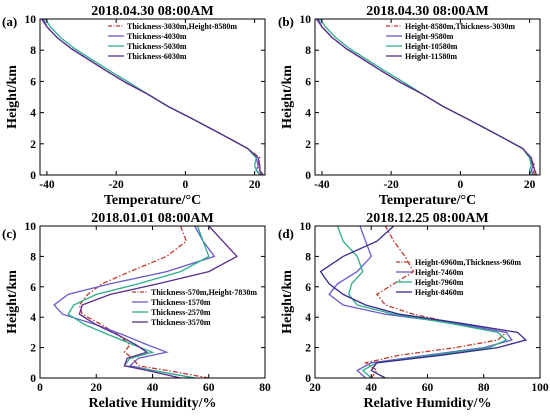 This screenshot has width=550, height=419. I want to click on legend-entry: Thickness-1570m, so click(181, 302).